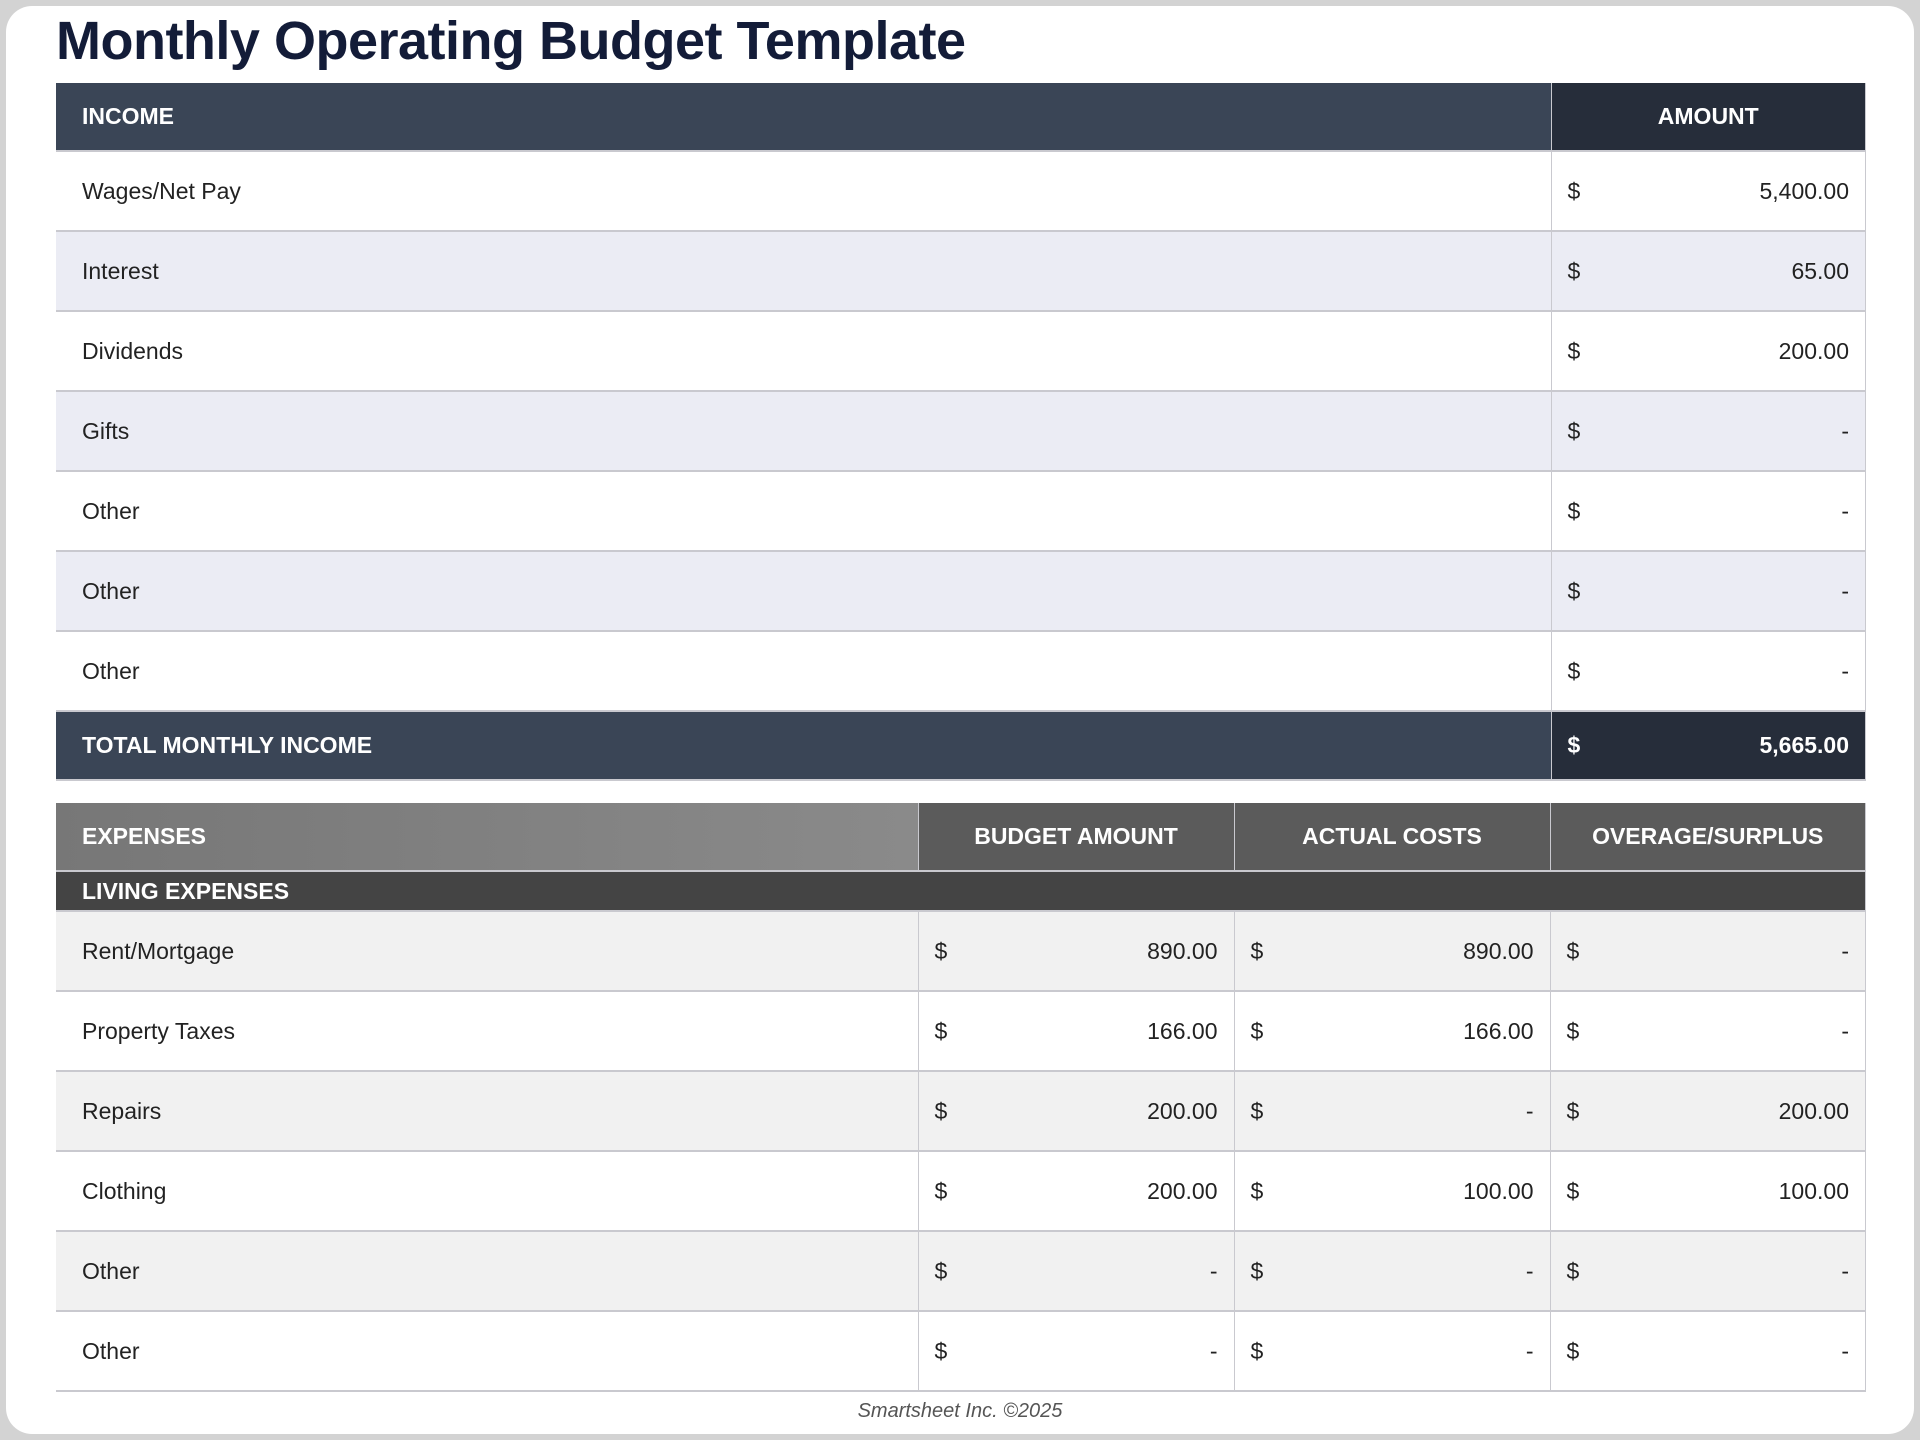  I want to click on expenses-header: EXPENSES, so click(487, 837).